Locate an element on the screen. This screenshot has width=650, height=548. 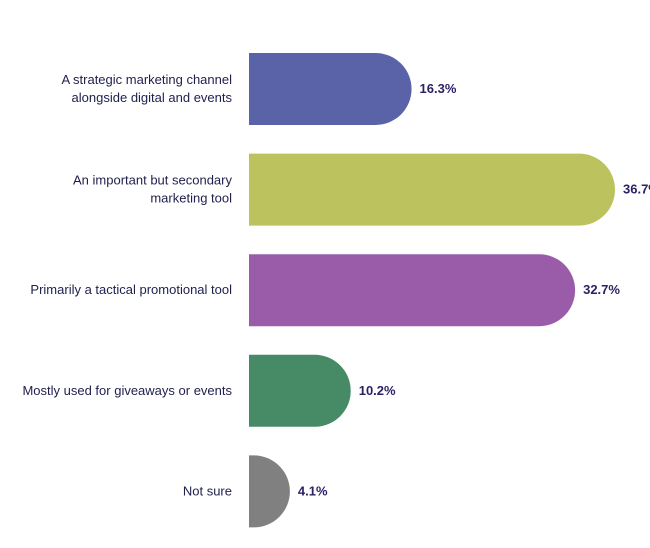
category-label-line: marketing tool is located at coordinates (191, 198).